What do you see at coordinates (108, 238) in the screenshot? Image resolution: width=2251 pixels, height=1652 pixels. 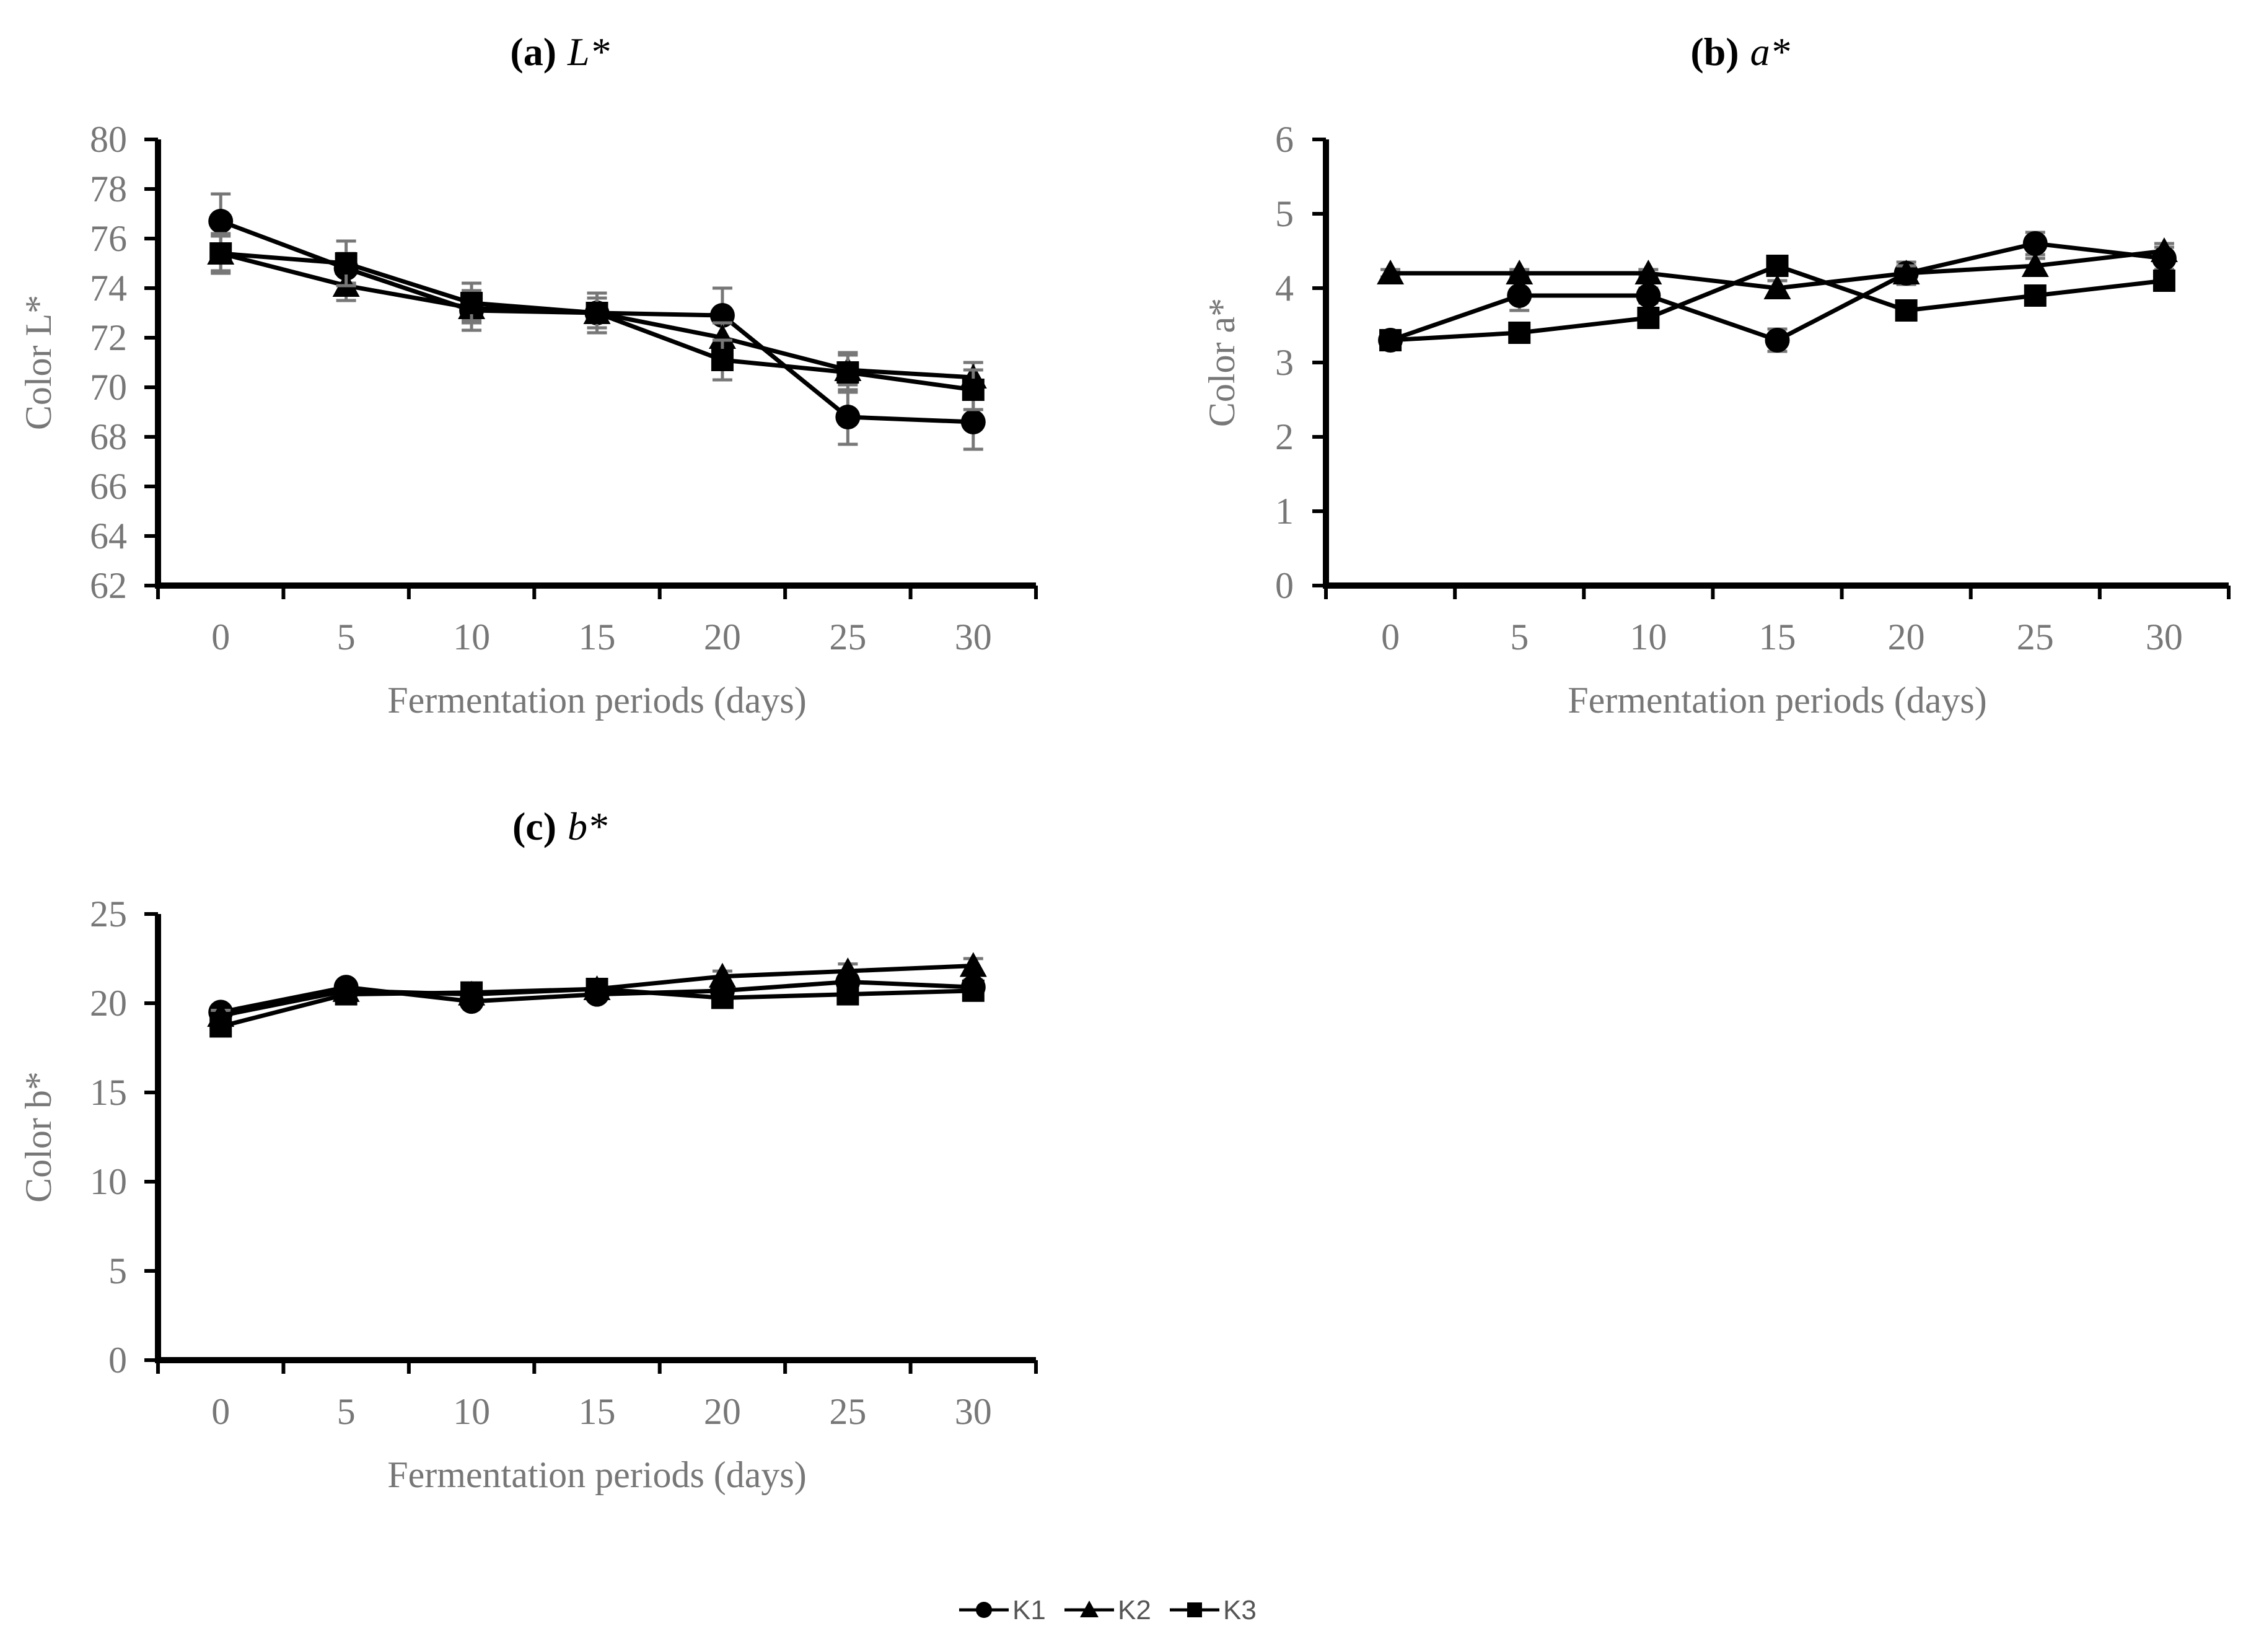 I see `y-tick-label: 76` at bounding box center [108, 238].